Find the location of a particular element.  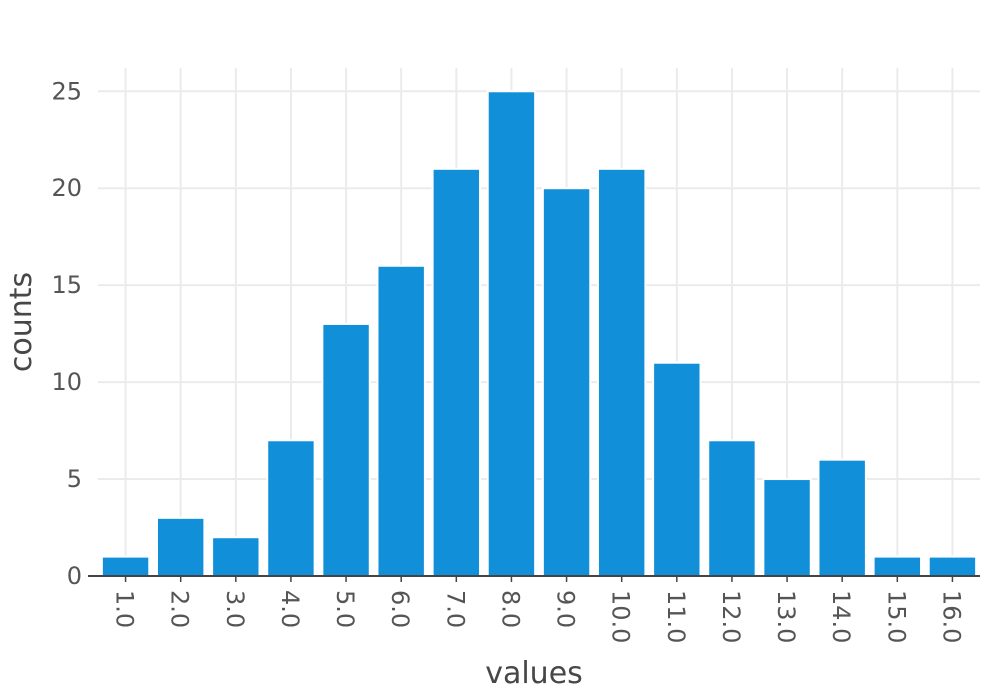

x-tick-label: 7.0 is located at coordinates (455, 609).